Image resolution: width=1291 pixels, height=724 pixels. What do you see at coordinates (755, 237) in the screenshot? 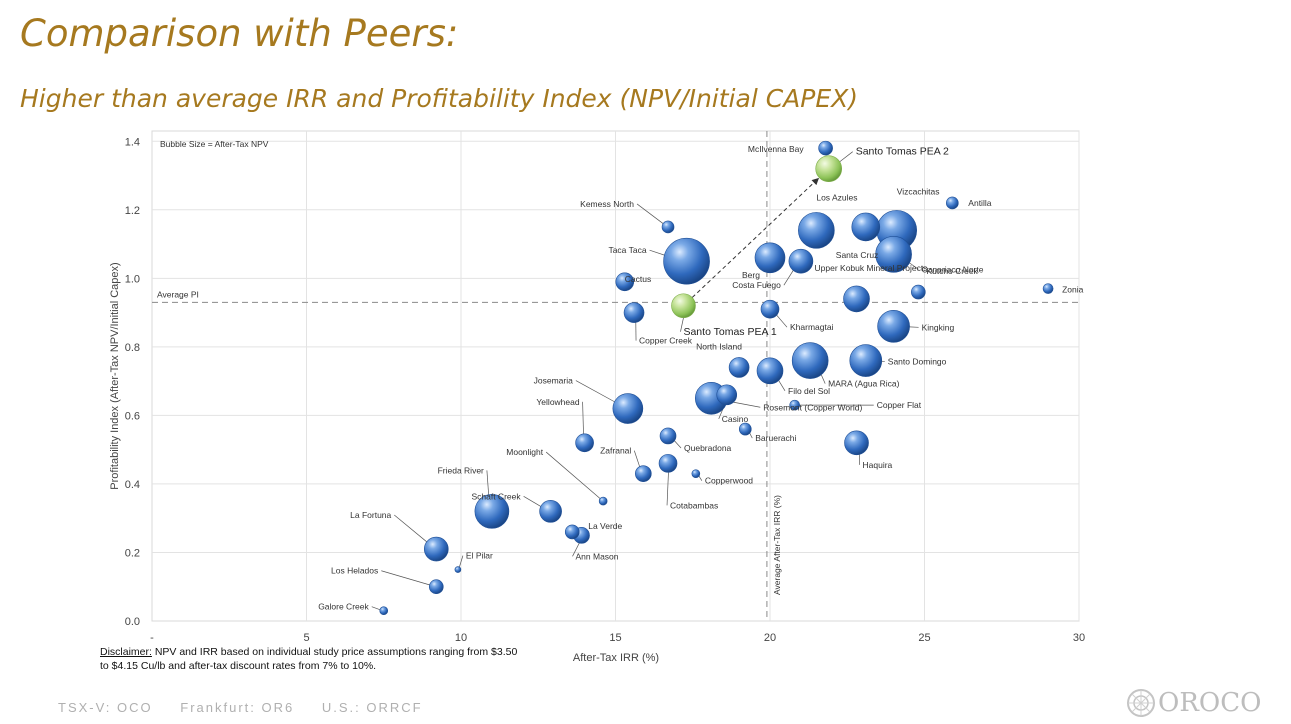
I see `improvement-arrow` at bounding box center [755, 237].